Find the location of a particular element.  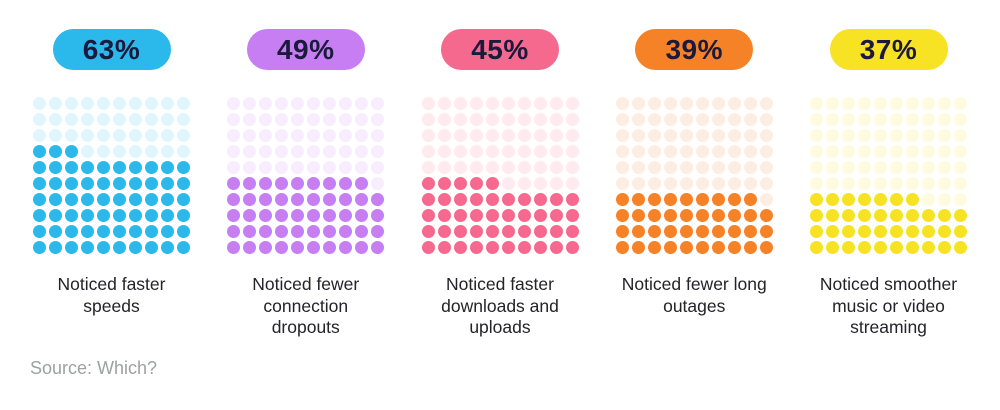

percentage-badge: 37% is located at coordinates (888, 49).